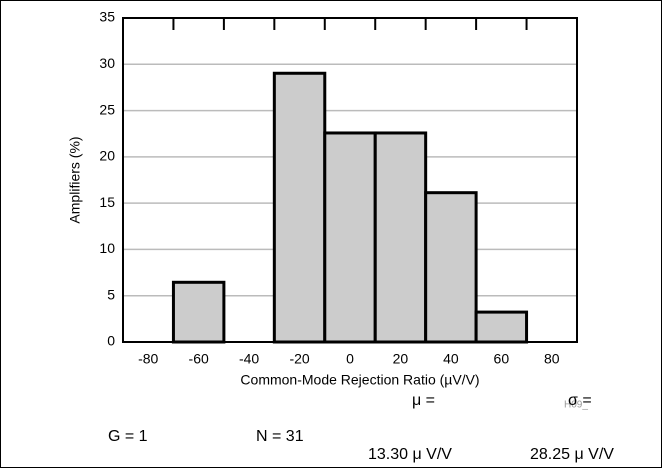 The image size is (662, 468). I want to click on y-tick-label: 35, so click(107, 17).